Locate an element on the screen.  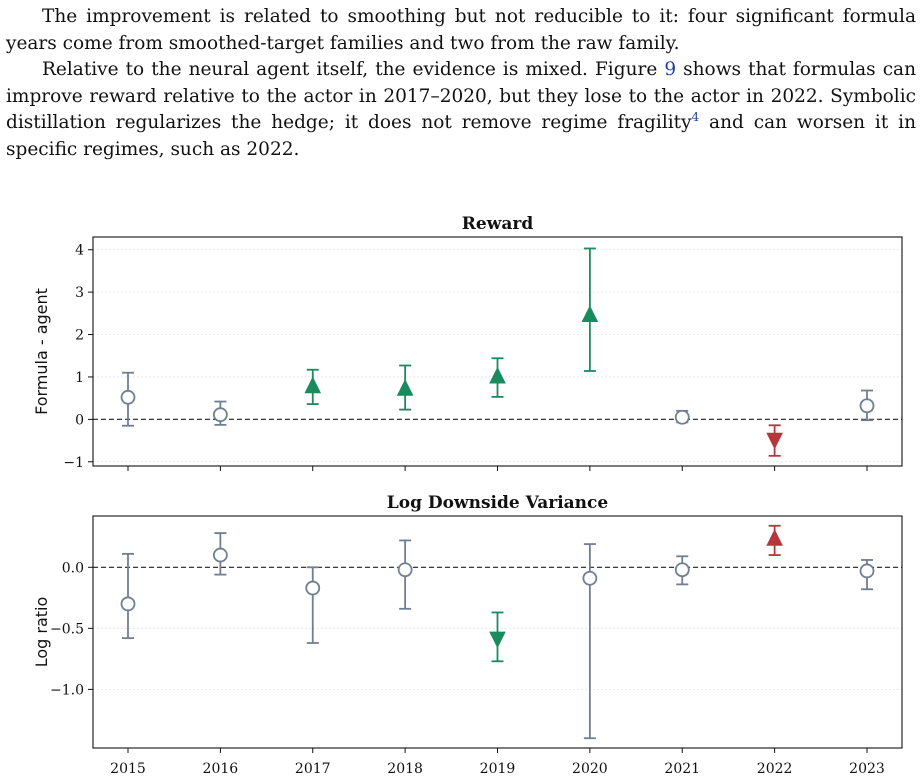
y-tick-label: −0.5 is located at coordinates (67, 629).